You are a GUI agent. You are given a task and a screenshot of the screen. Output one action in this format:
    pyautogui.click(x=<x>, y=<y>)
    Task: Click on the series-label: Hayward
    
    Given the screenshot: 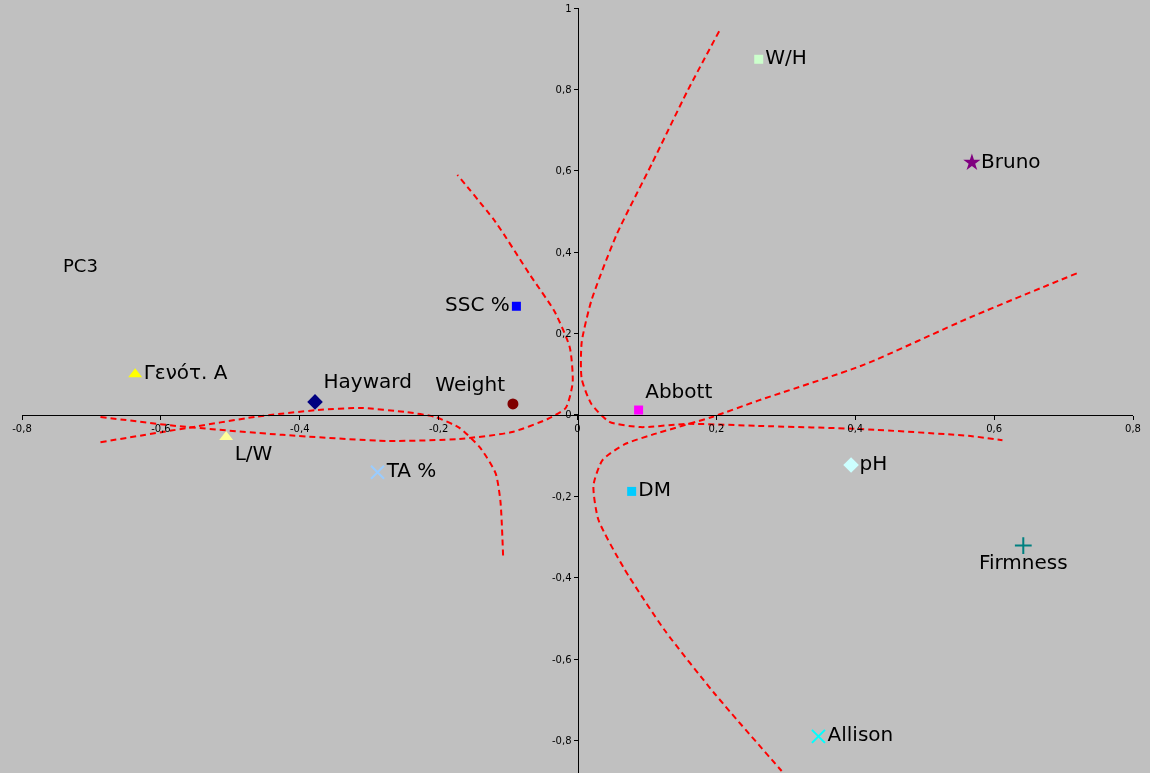 What is the action you would take?
    pyautogui.click(x=367, y=381)
    